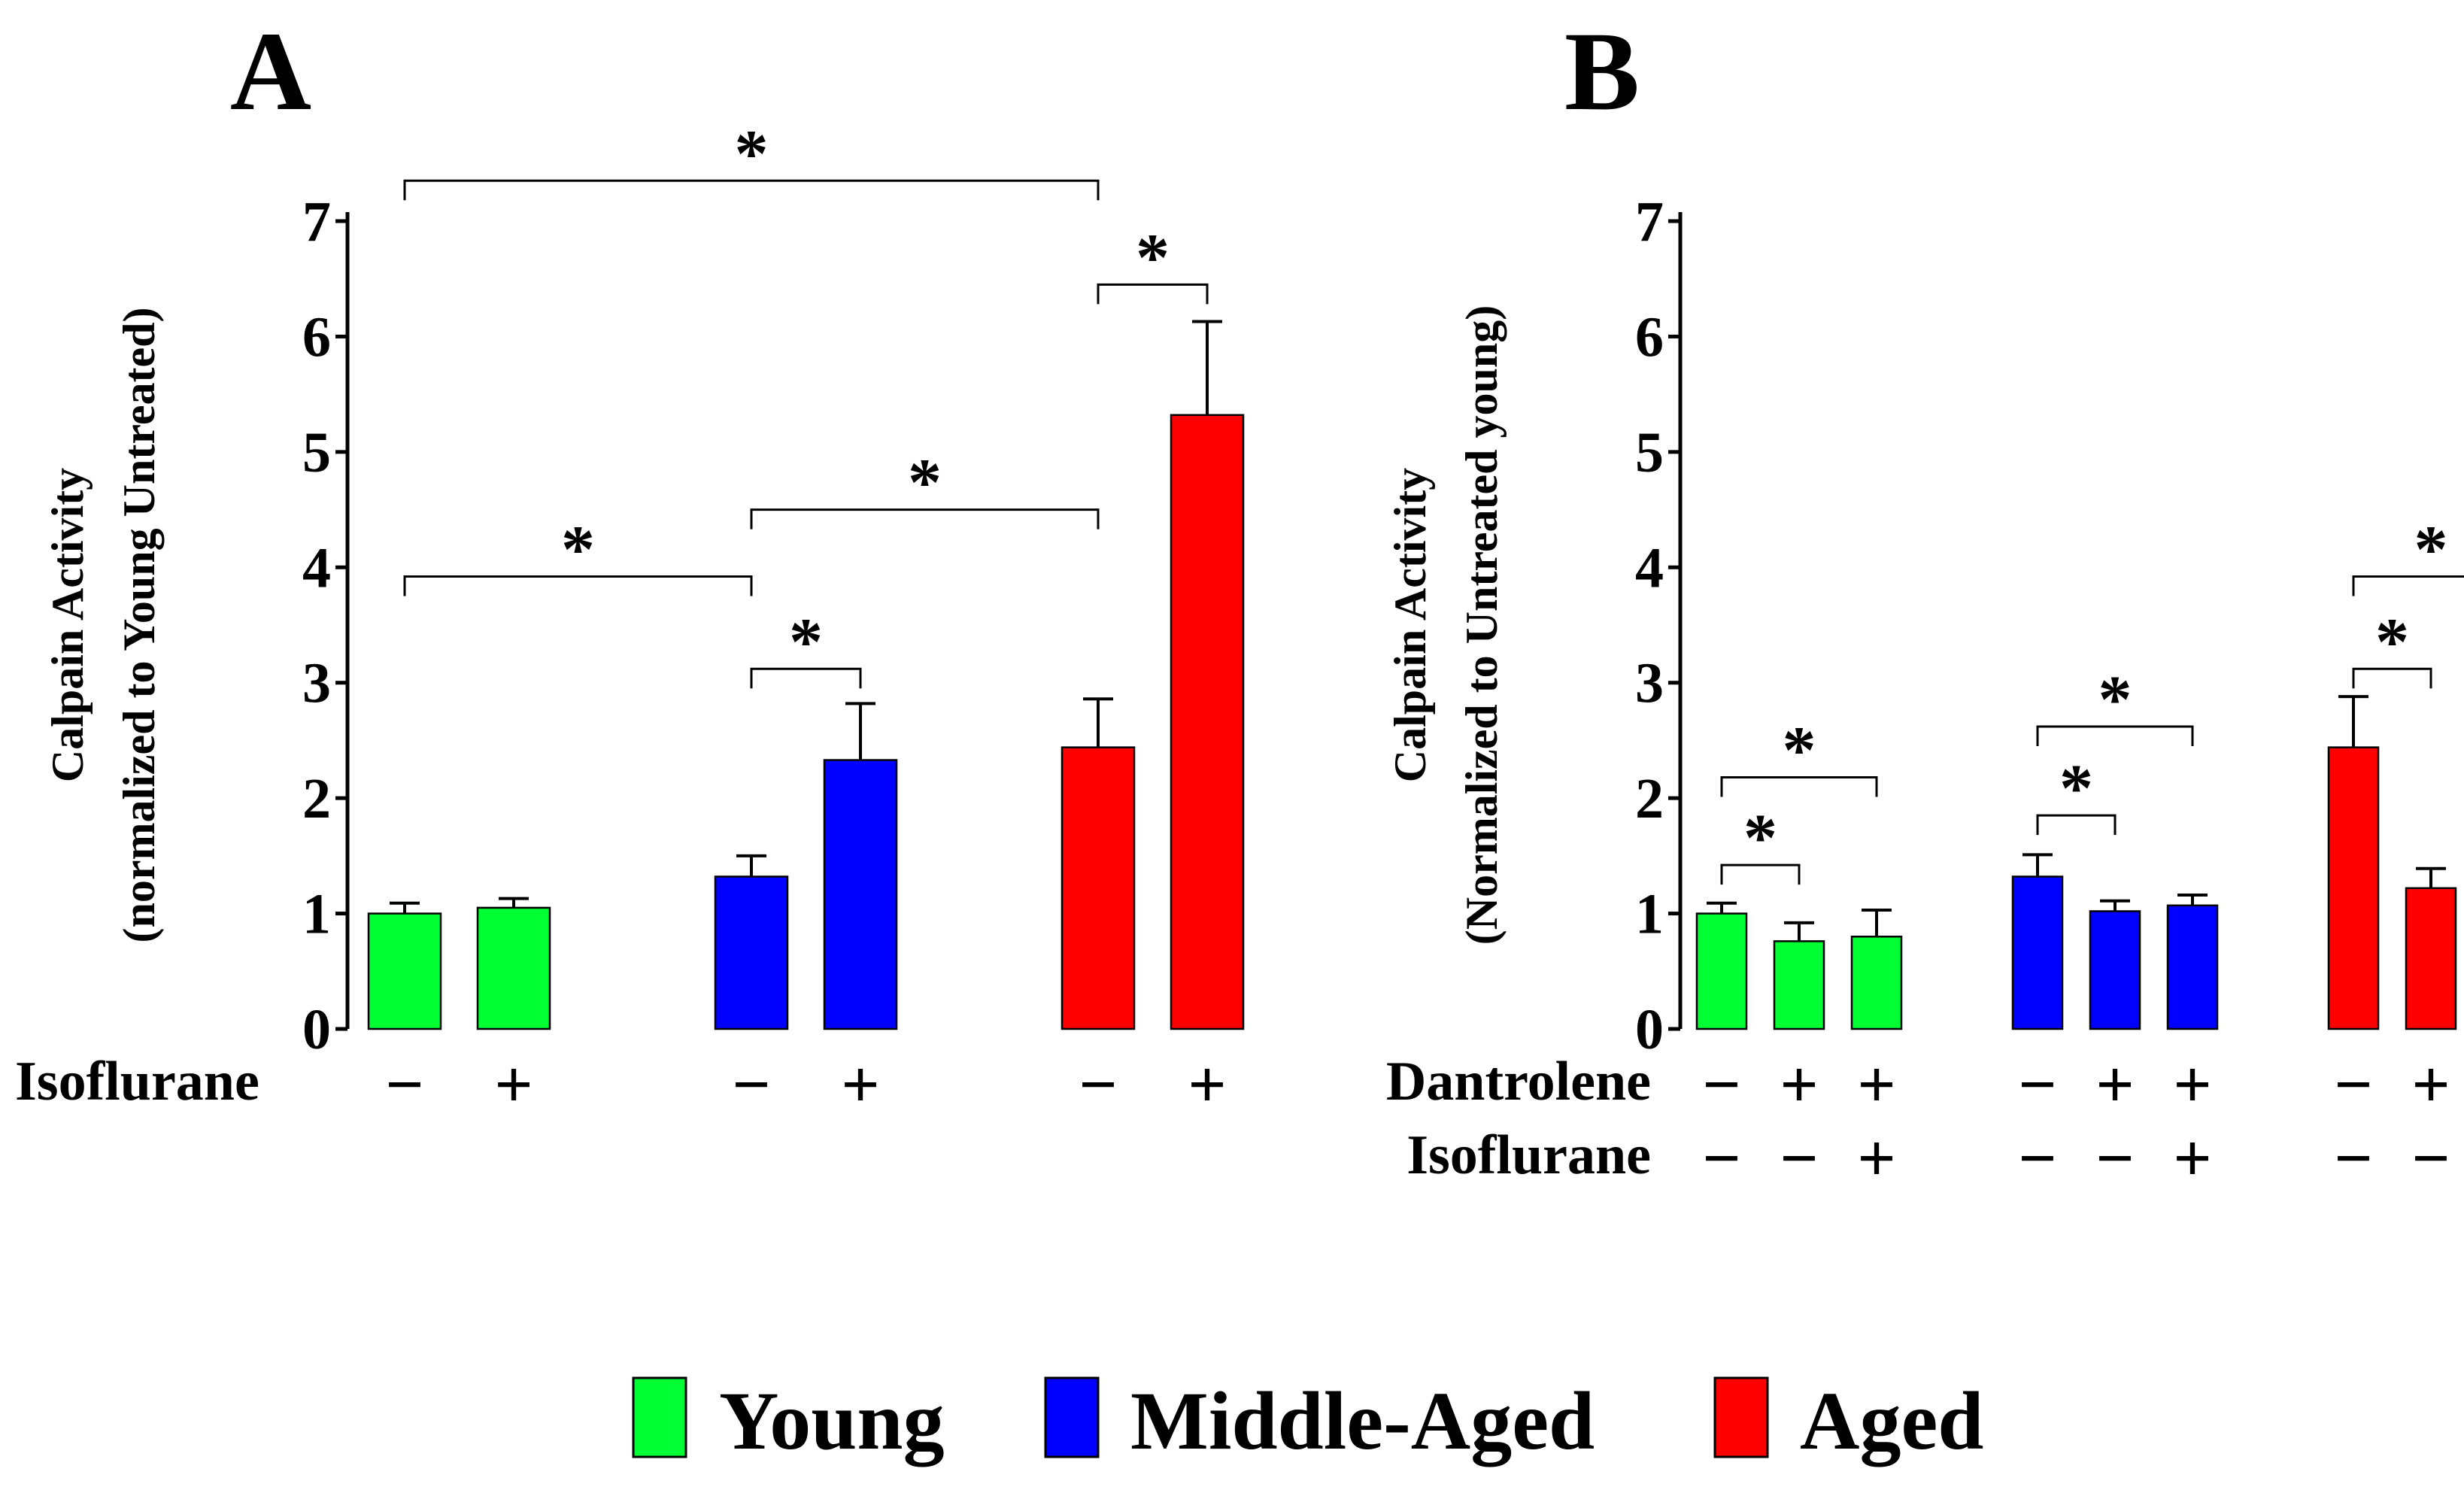 Image resolution: width=2464 pixels, height=1496 pixels. What do you see at coordinates (1602, 71) in the screenshot?
I see `panel-letter-b: B` at bounding box center [1602, 71].